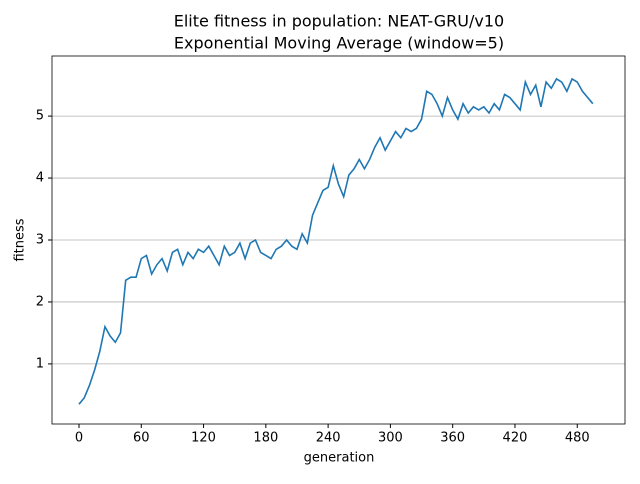  Describe the element at coordinates (40, 116) in the screenshot. I see `y-tick-label: 5` at that location.